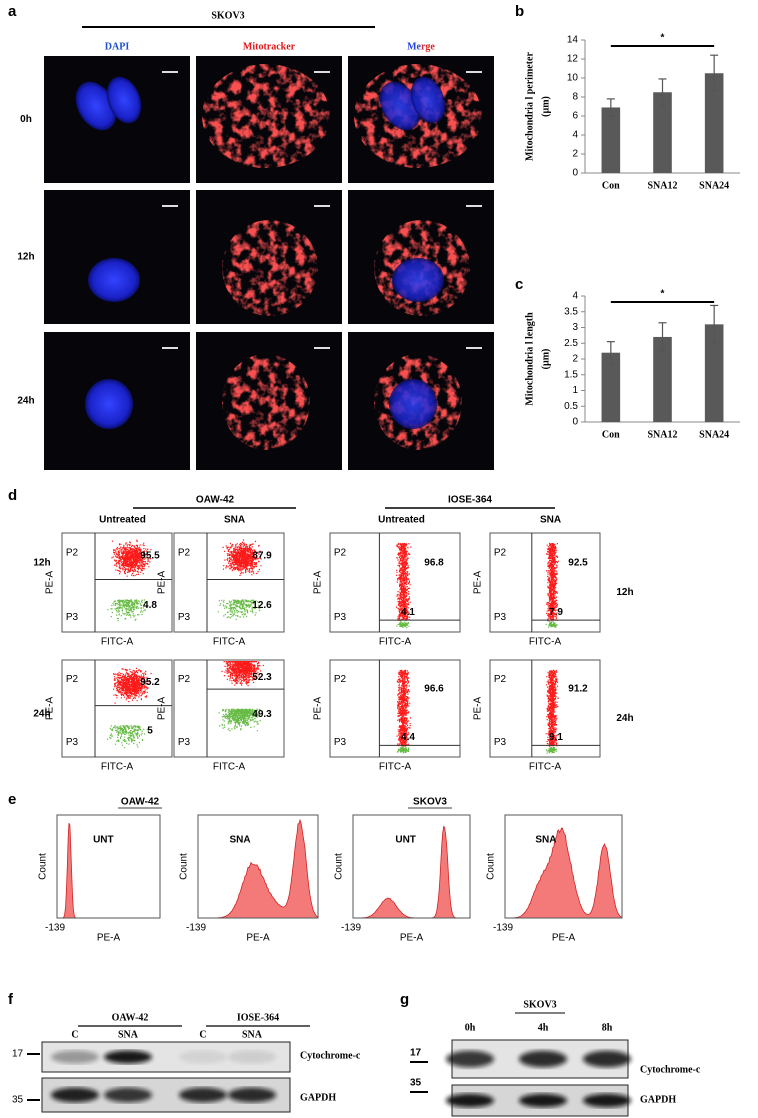 This screenshot has height=1118, width=758. Describe the element at coordinates (252, 1034) in the screenshot. I see `lane-label: SNA` at that location.